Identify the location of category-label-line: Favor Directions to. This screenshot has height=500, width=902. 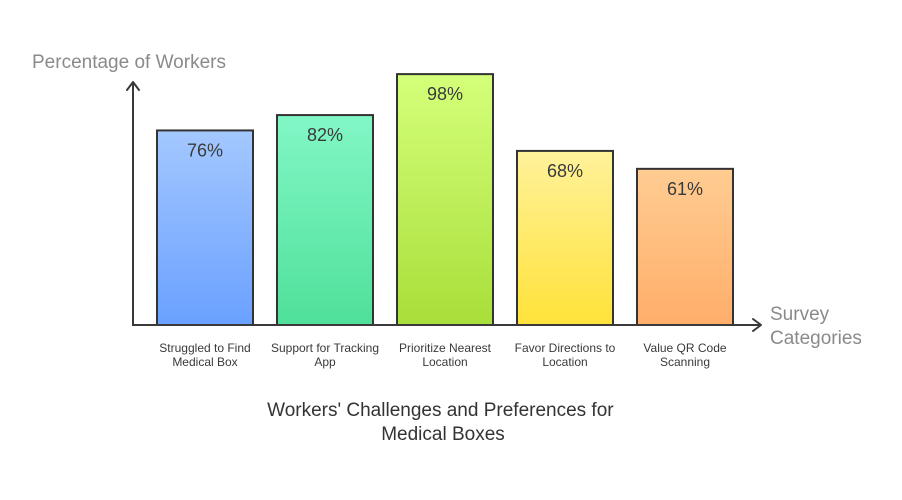
(565, 348).